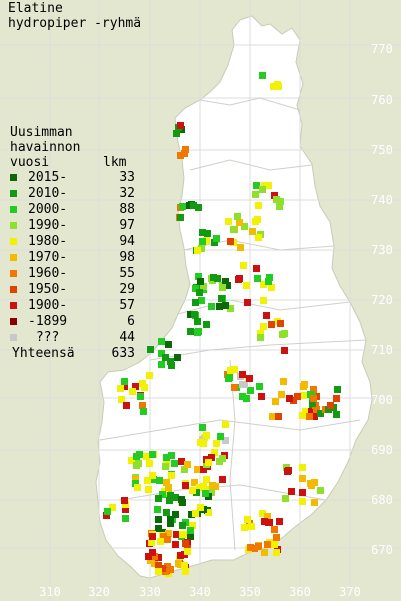 Image resolution: width=401 pixels, height=601 pixels. What do you see at coordinates (382, 200) in the screenshot?
I see `y-tick: 740` at bounding box center [382, 200].